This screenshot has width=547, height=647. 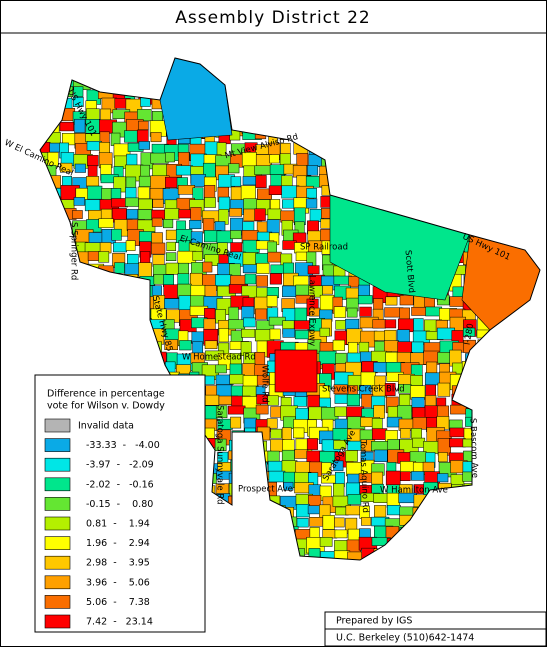 I want to click on road-label: I-280, so click(x=470, y=334).